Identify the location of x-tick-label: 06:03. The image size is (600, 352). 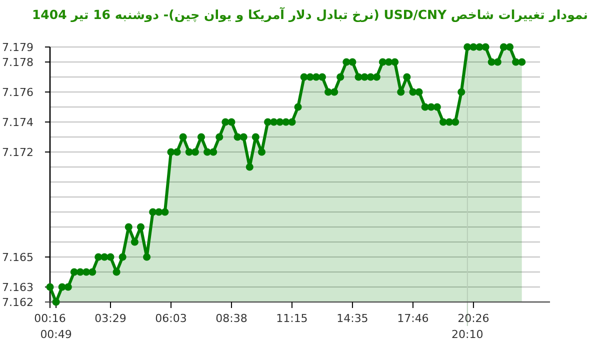
(171, 318).